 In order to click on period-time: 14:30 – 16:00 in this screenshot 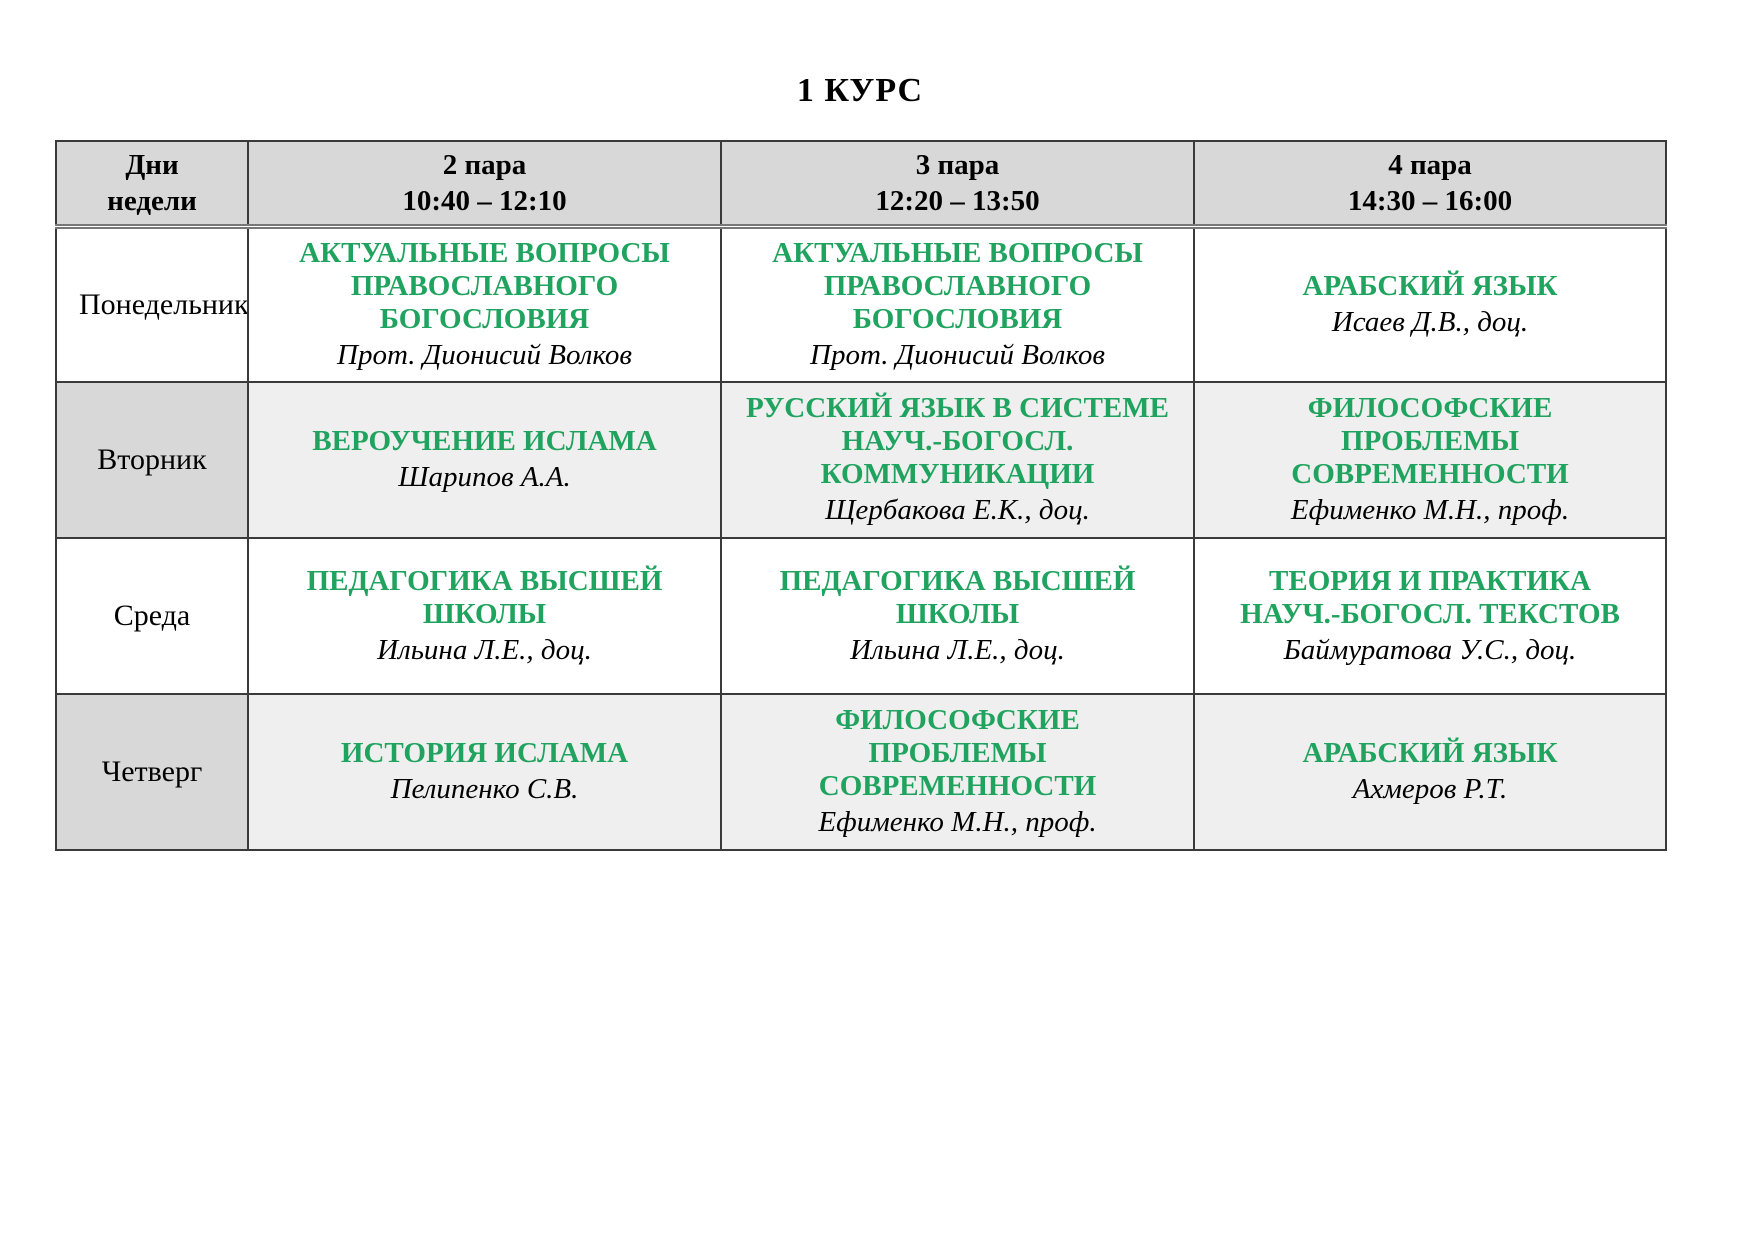, I will do `click(1430, 200)`.